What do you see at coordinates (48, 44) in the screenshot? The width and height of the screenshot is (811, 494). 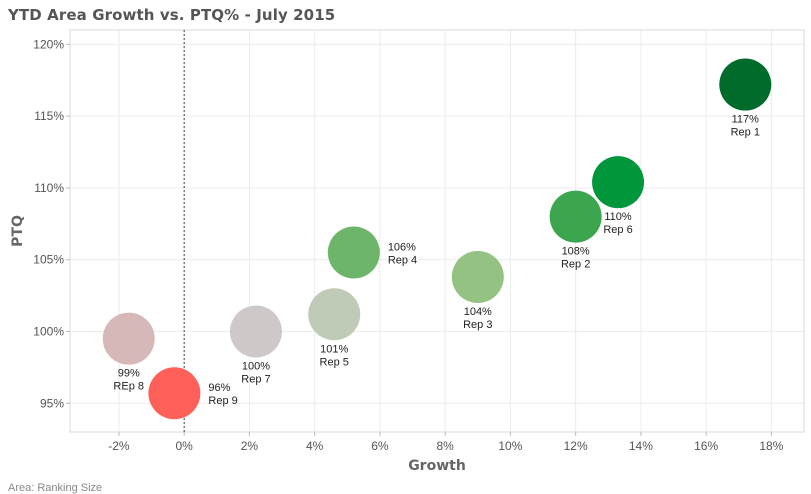 I see `y-tick-label: 120%` at bounding box center [48, 44].